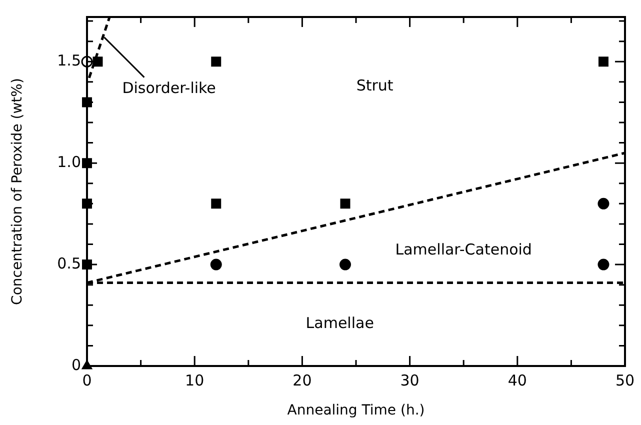 Image resolution: width=641 pixels, height=425 pixels. Describe the element at coordinates (463, 249) in the screenshot. I see `annotation: Lamellar-Catenoid` at that location.